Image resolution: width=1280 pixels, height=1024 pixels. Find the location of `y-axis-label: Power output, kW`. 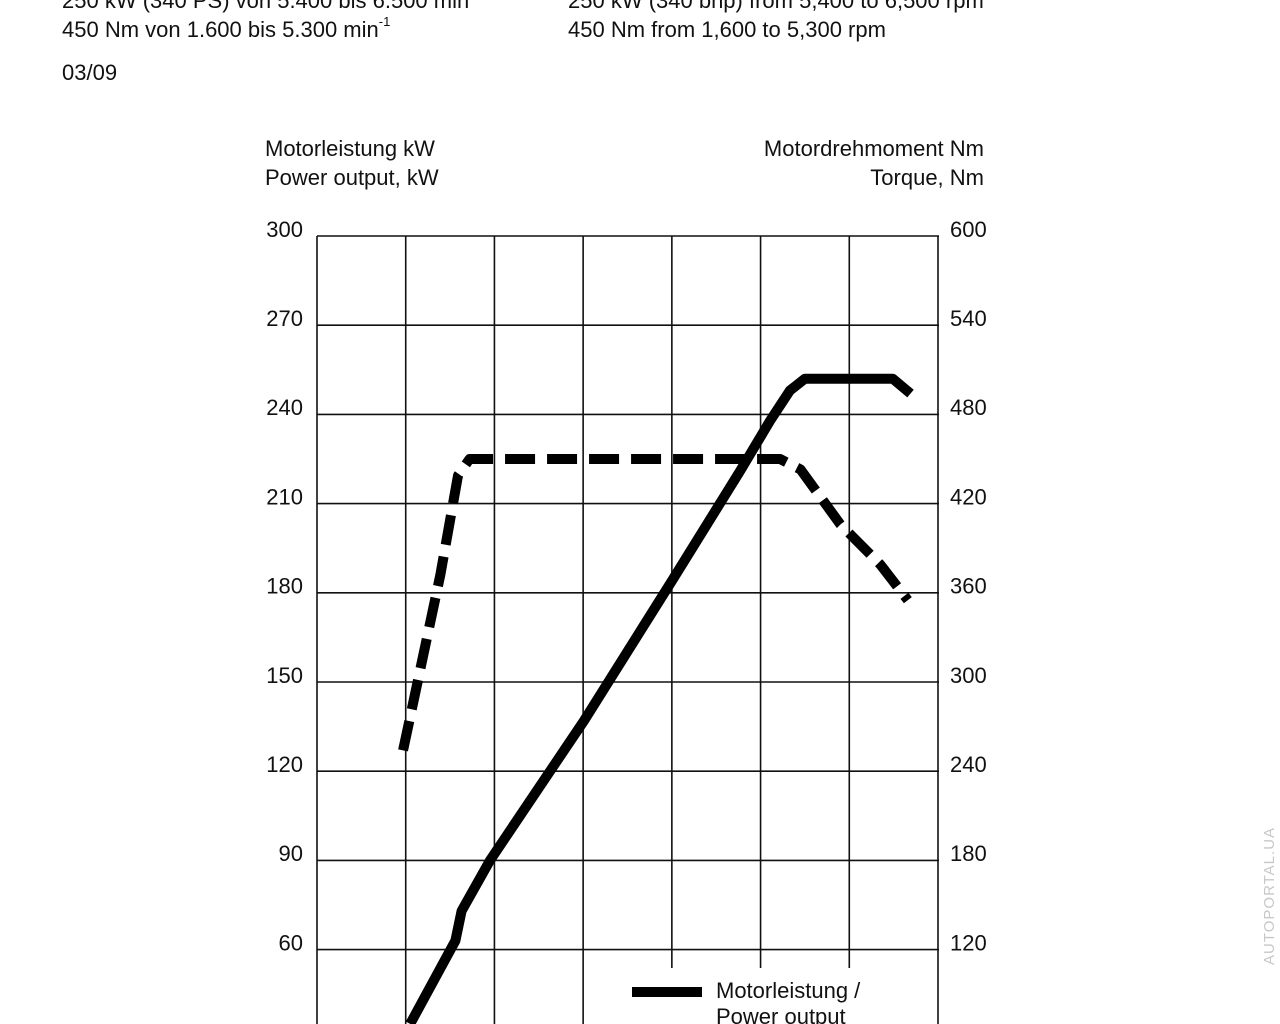

y-axis-label: Power output, kW is located at coordinates (352, 177).